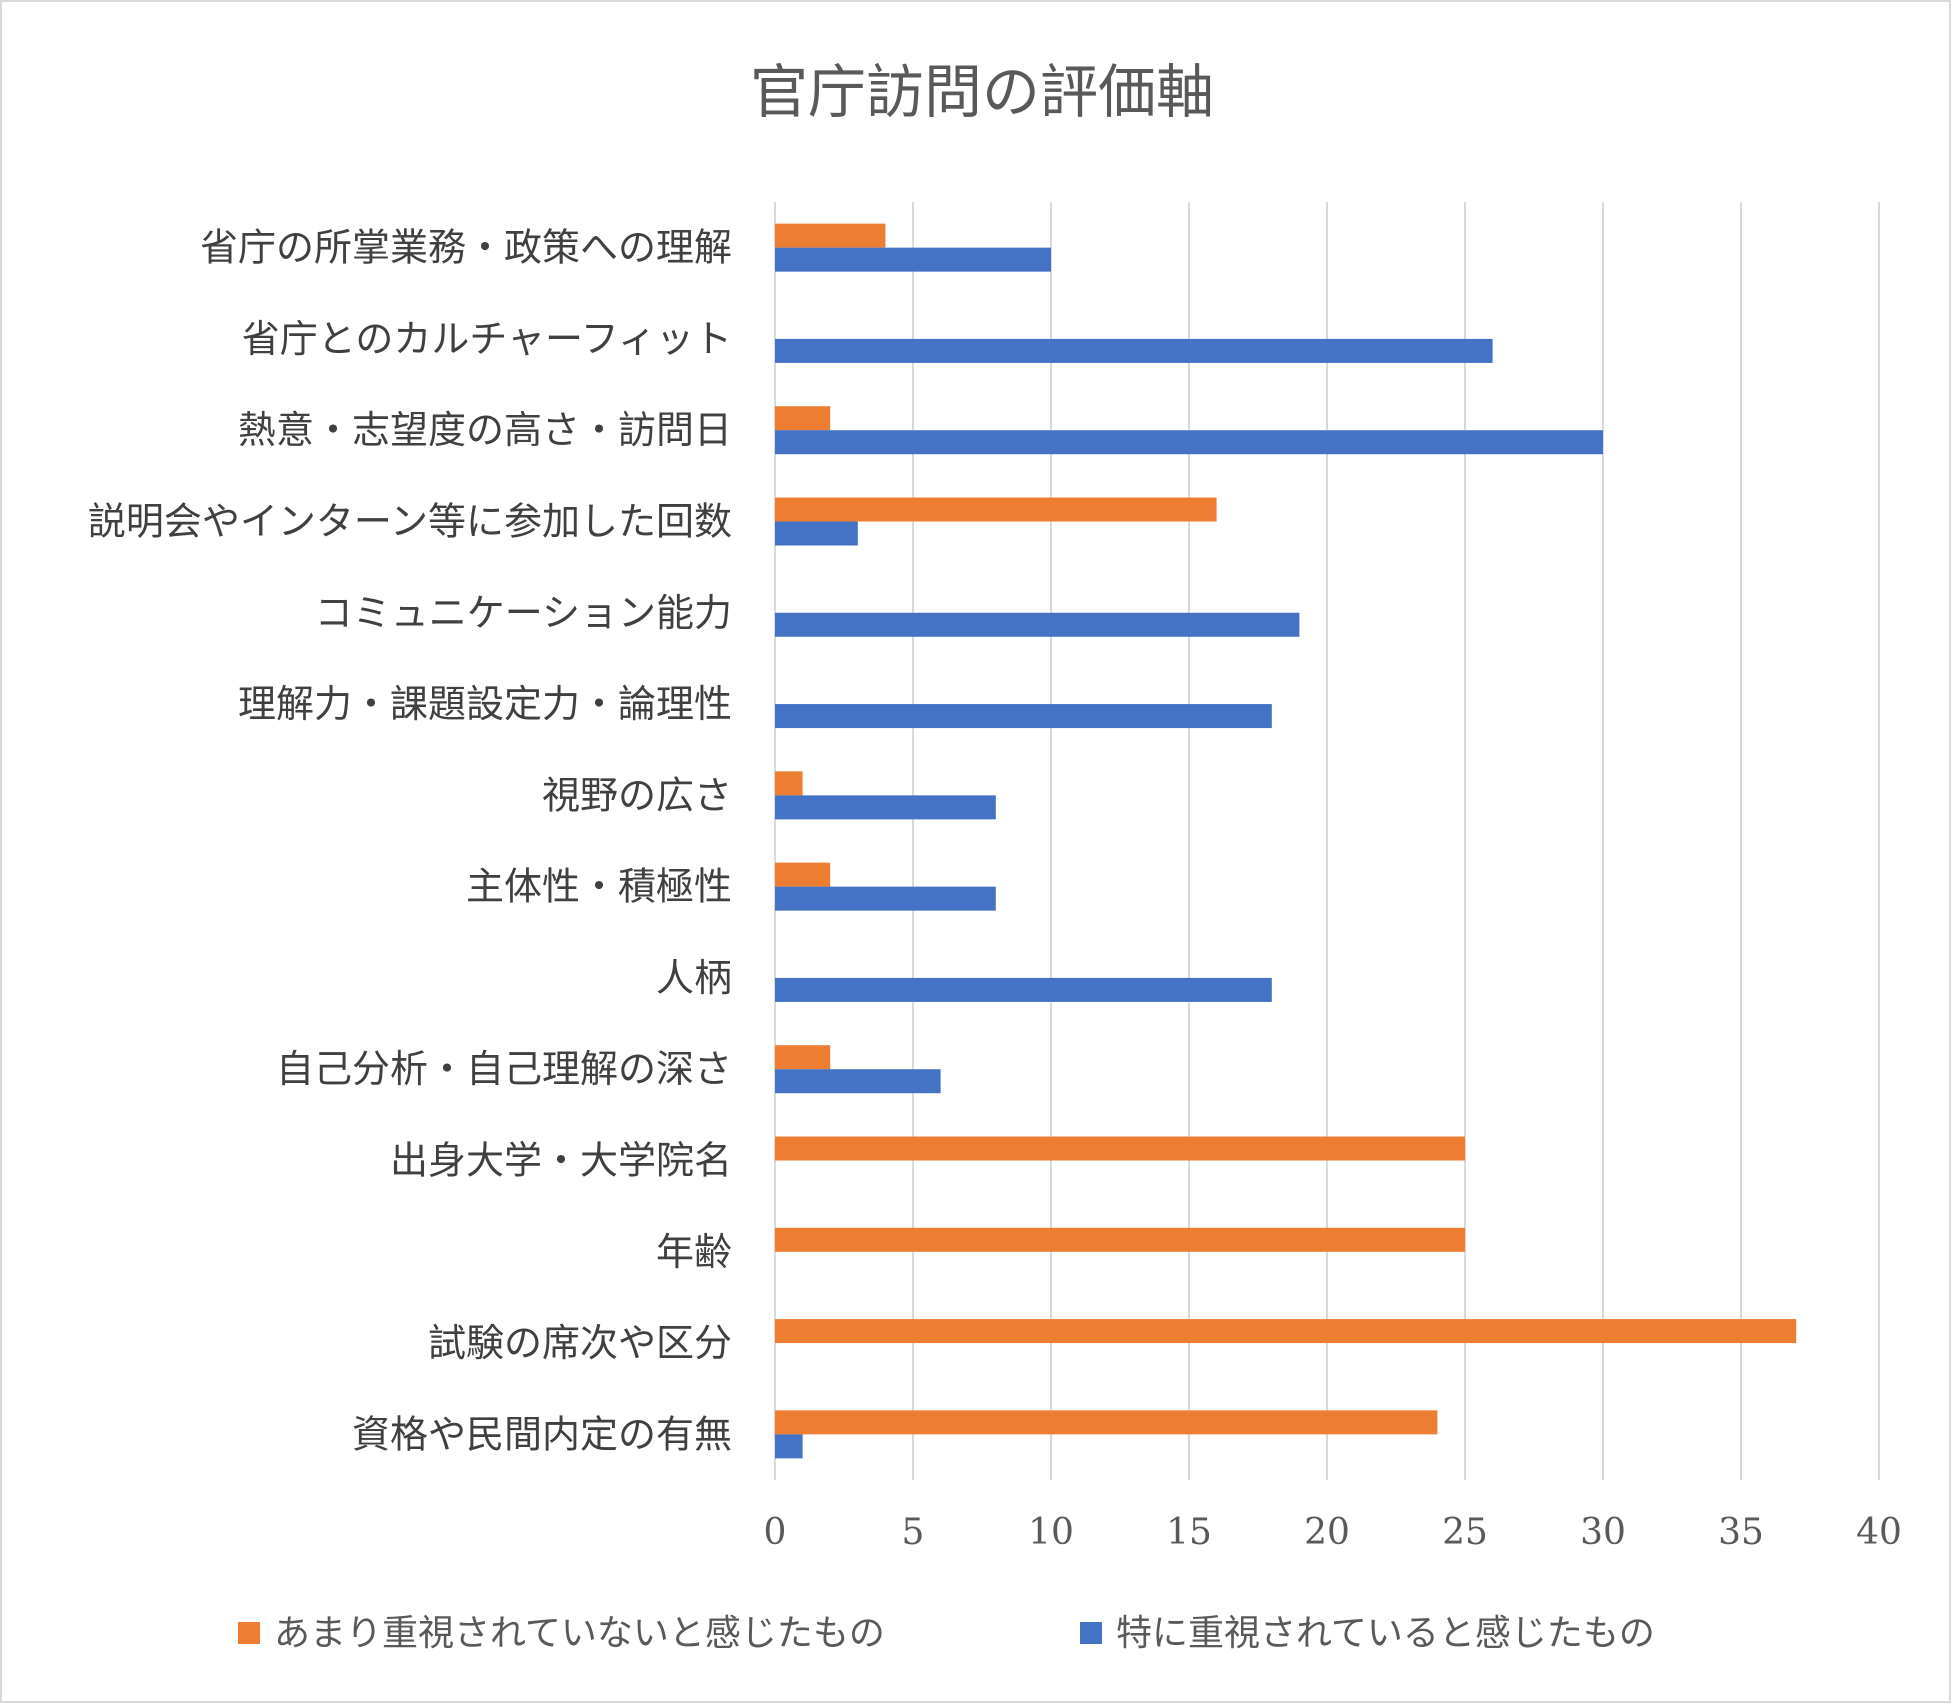 The width and height of the screenshot is (1951, 1705). Describe the element at coordinates (1879, 1532) in the screenshot. I see `x-tick-label: 40` at that location.